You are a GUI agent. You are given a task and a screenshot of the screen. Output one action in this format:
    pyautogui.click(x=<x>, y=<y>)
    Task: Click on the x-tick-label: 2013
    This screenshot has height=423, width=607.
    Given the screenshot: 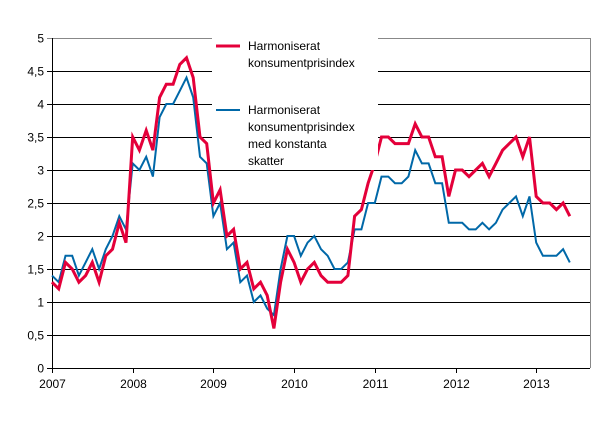 What is the action you would take?
    pyautogui.click(x=536, y=384)
    